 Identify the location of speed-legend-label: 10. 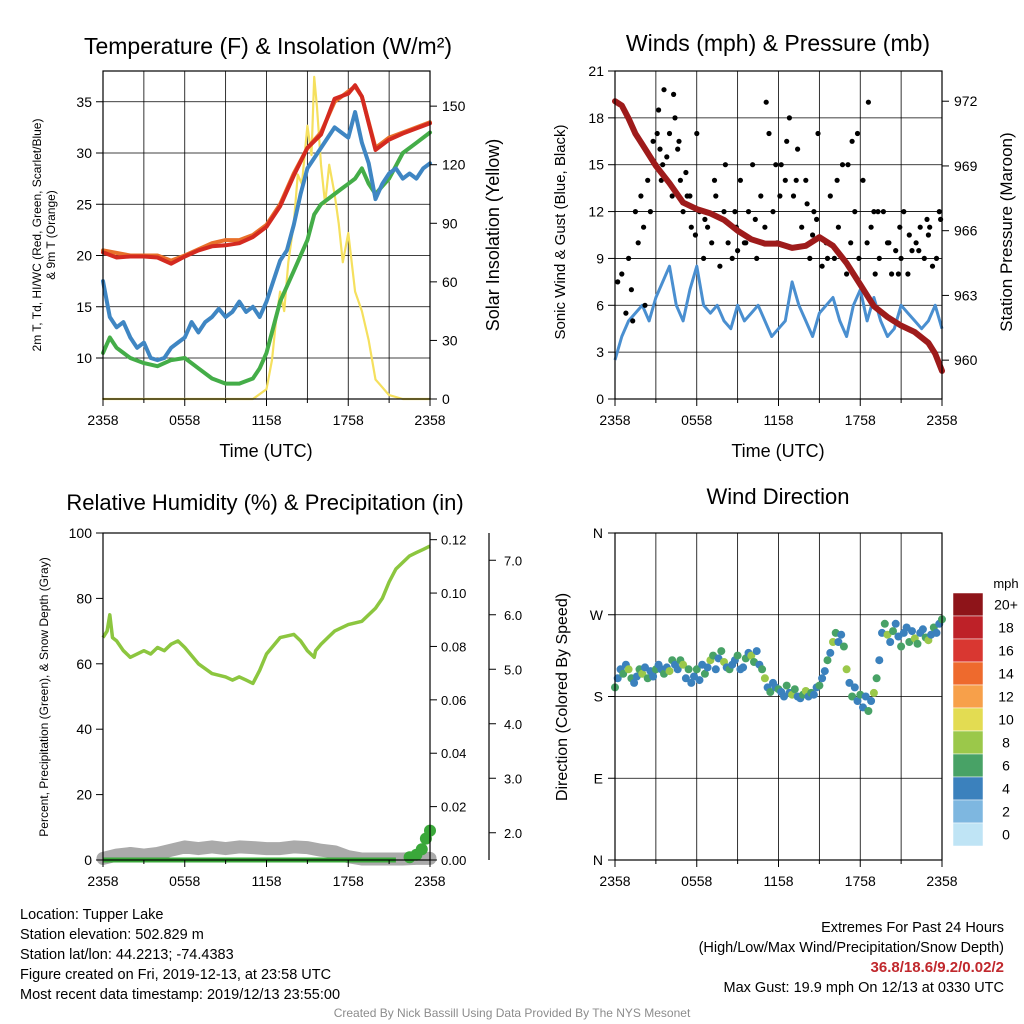
(1006, 720).